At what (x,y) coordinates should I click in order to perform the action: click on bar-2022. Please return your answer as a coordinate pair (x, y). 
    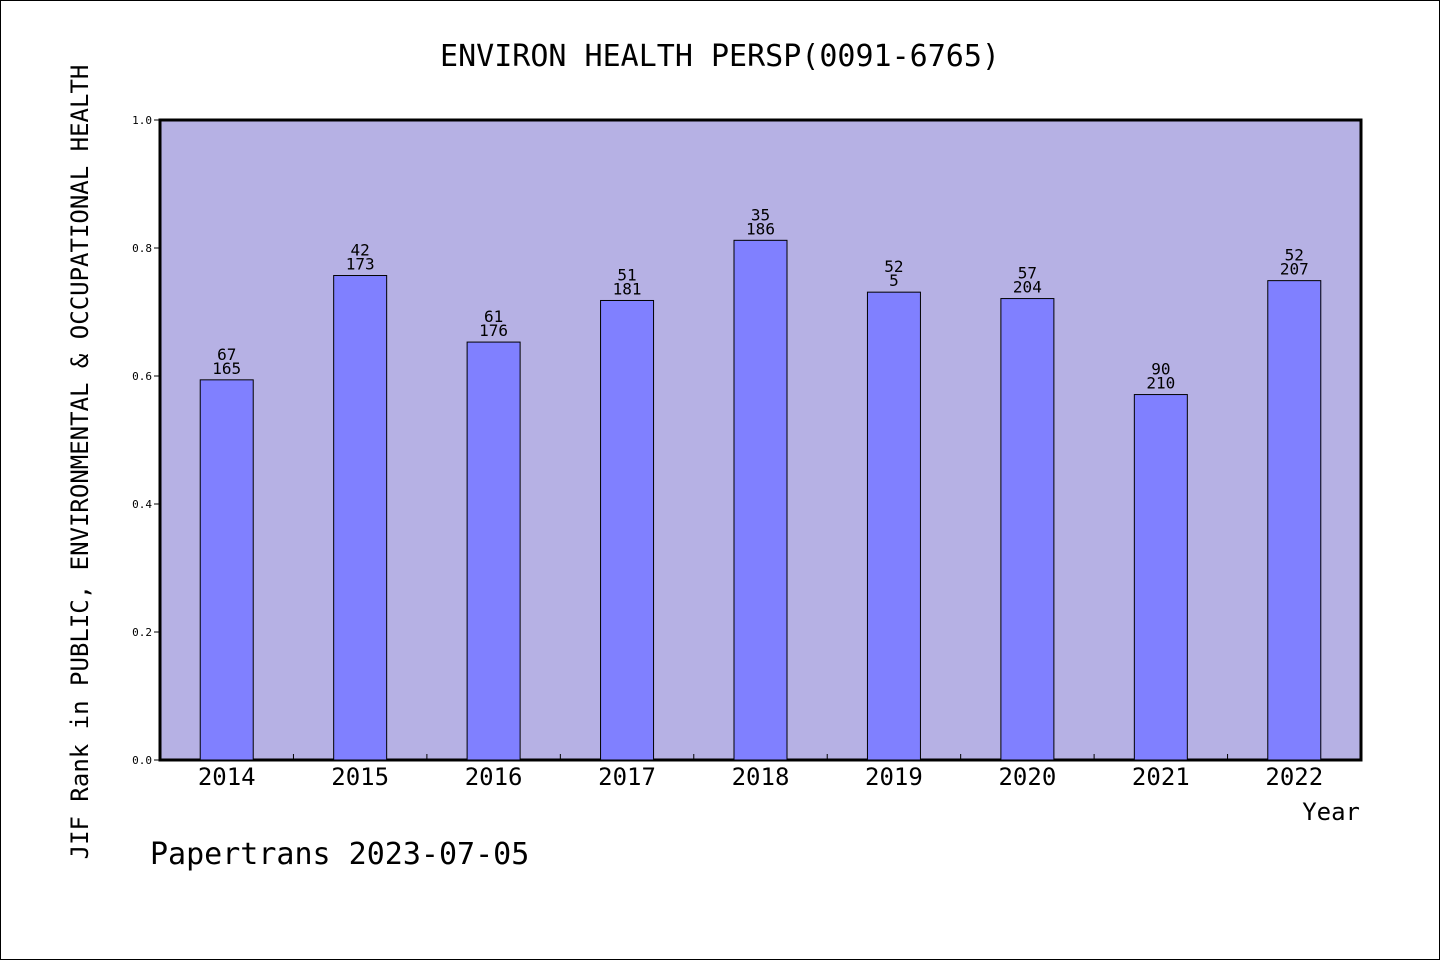
    Looking at the image, I should click on (1294, 520).